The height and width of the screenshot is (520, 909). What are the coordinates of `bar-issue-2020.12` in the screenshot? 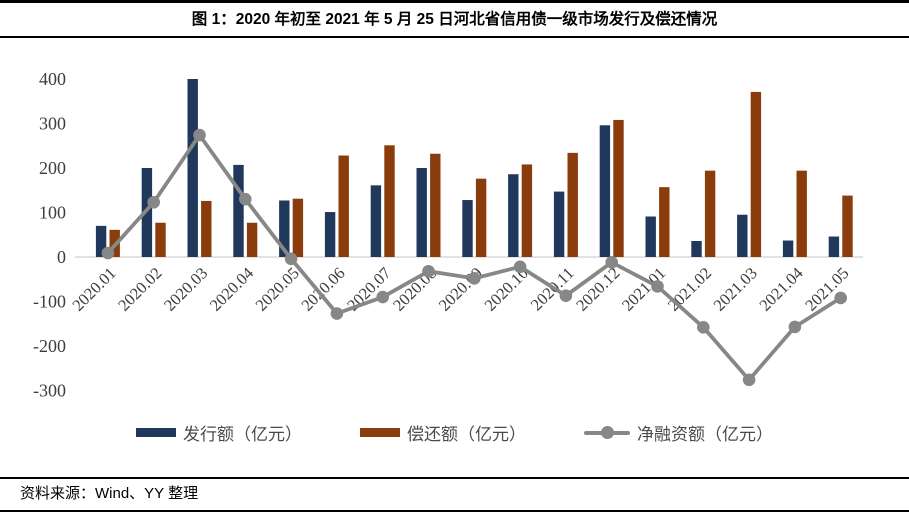 It's located at (605, 191).